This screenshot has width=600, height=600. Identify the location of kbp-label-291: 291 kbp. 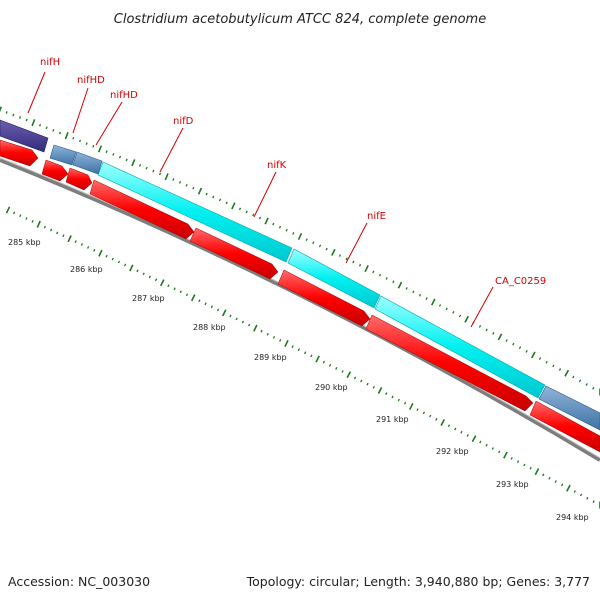
(392, 419).